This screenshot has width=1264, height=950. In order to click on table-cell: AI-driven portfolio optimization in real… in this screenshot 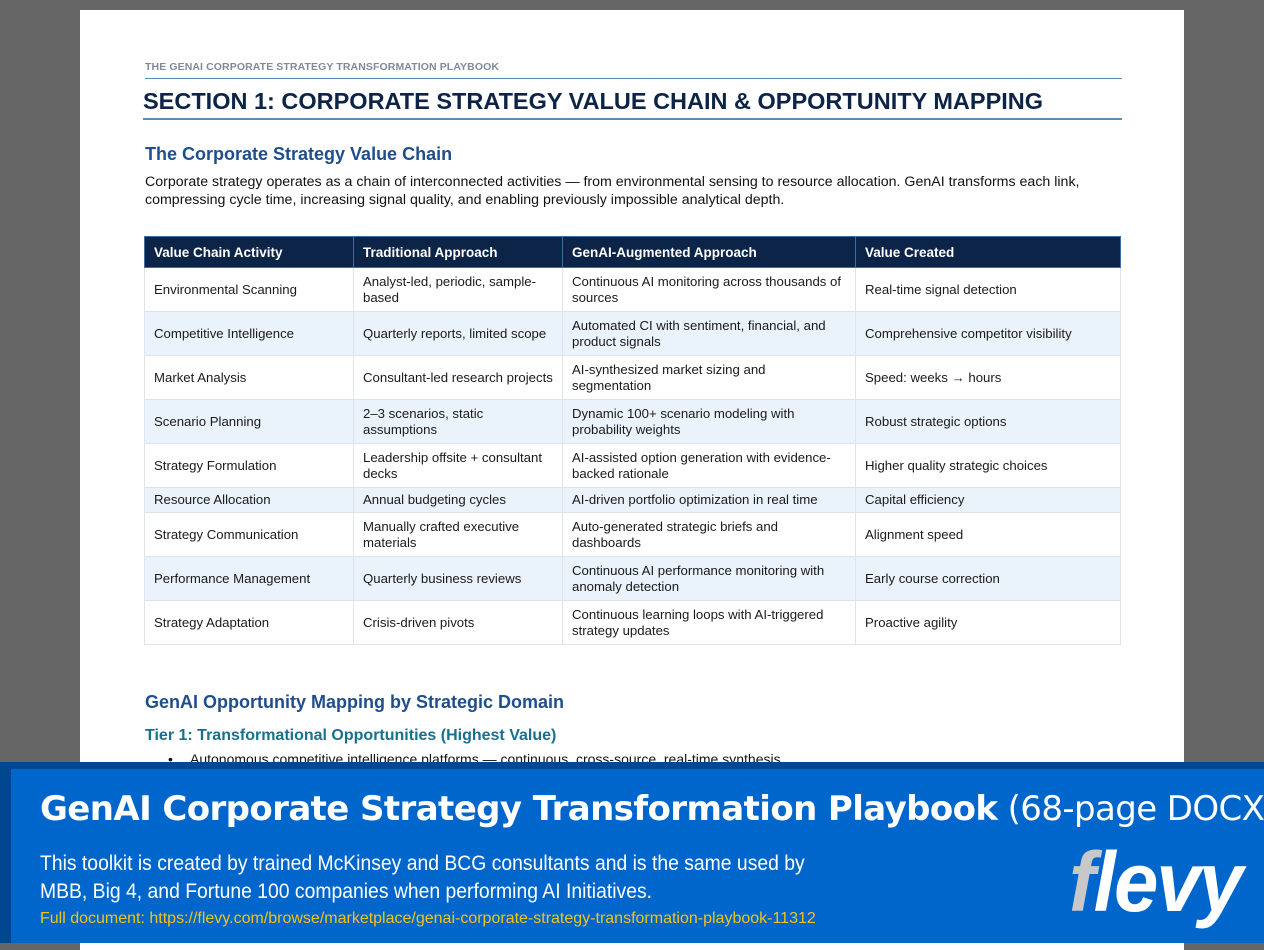, I will do `click(709, 500)`.